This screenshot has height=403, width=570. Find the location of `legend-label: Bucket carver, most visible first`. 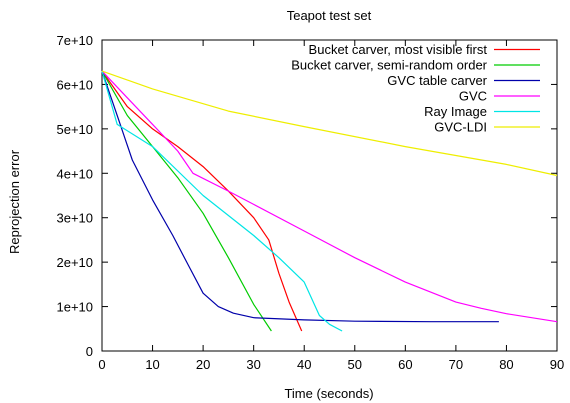

legend-label: Bucket carver, most visible first is located at coordinates (398, 49).